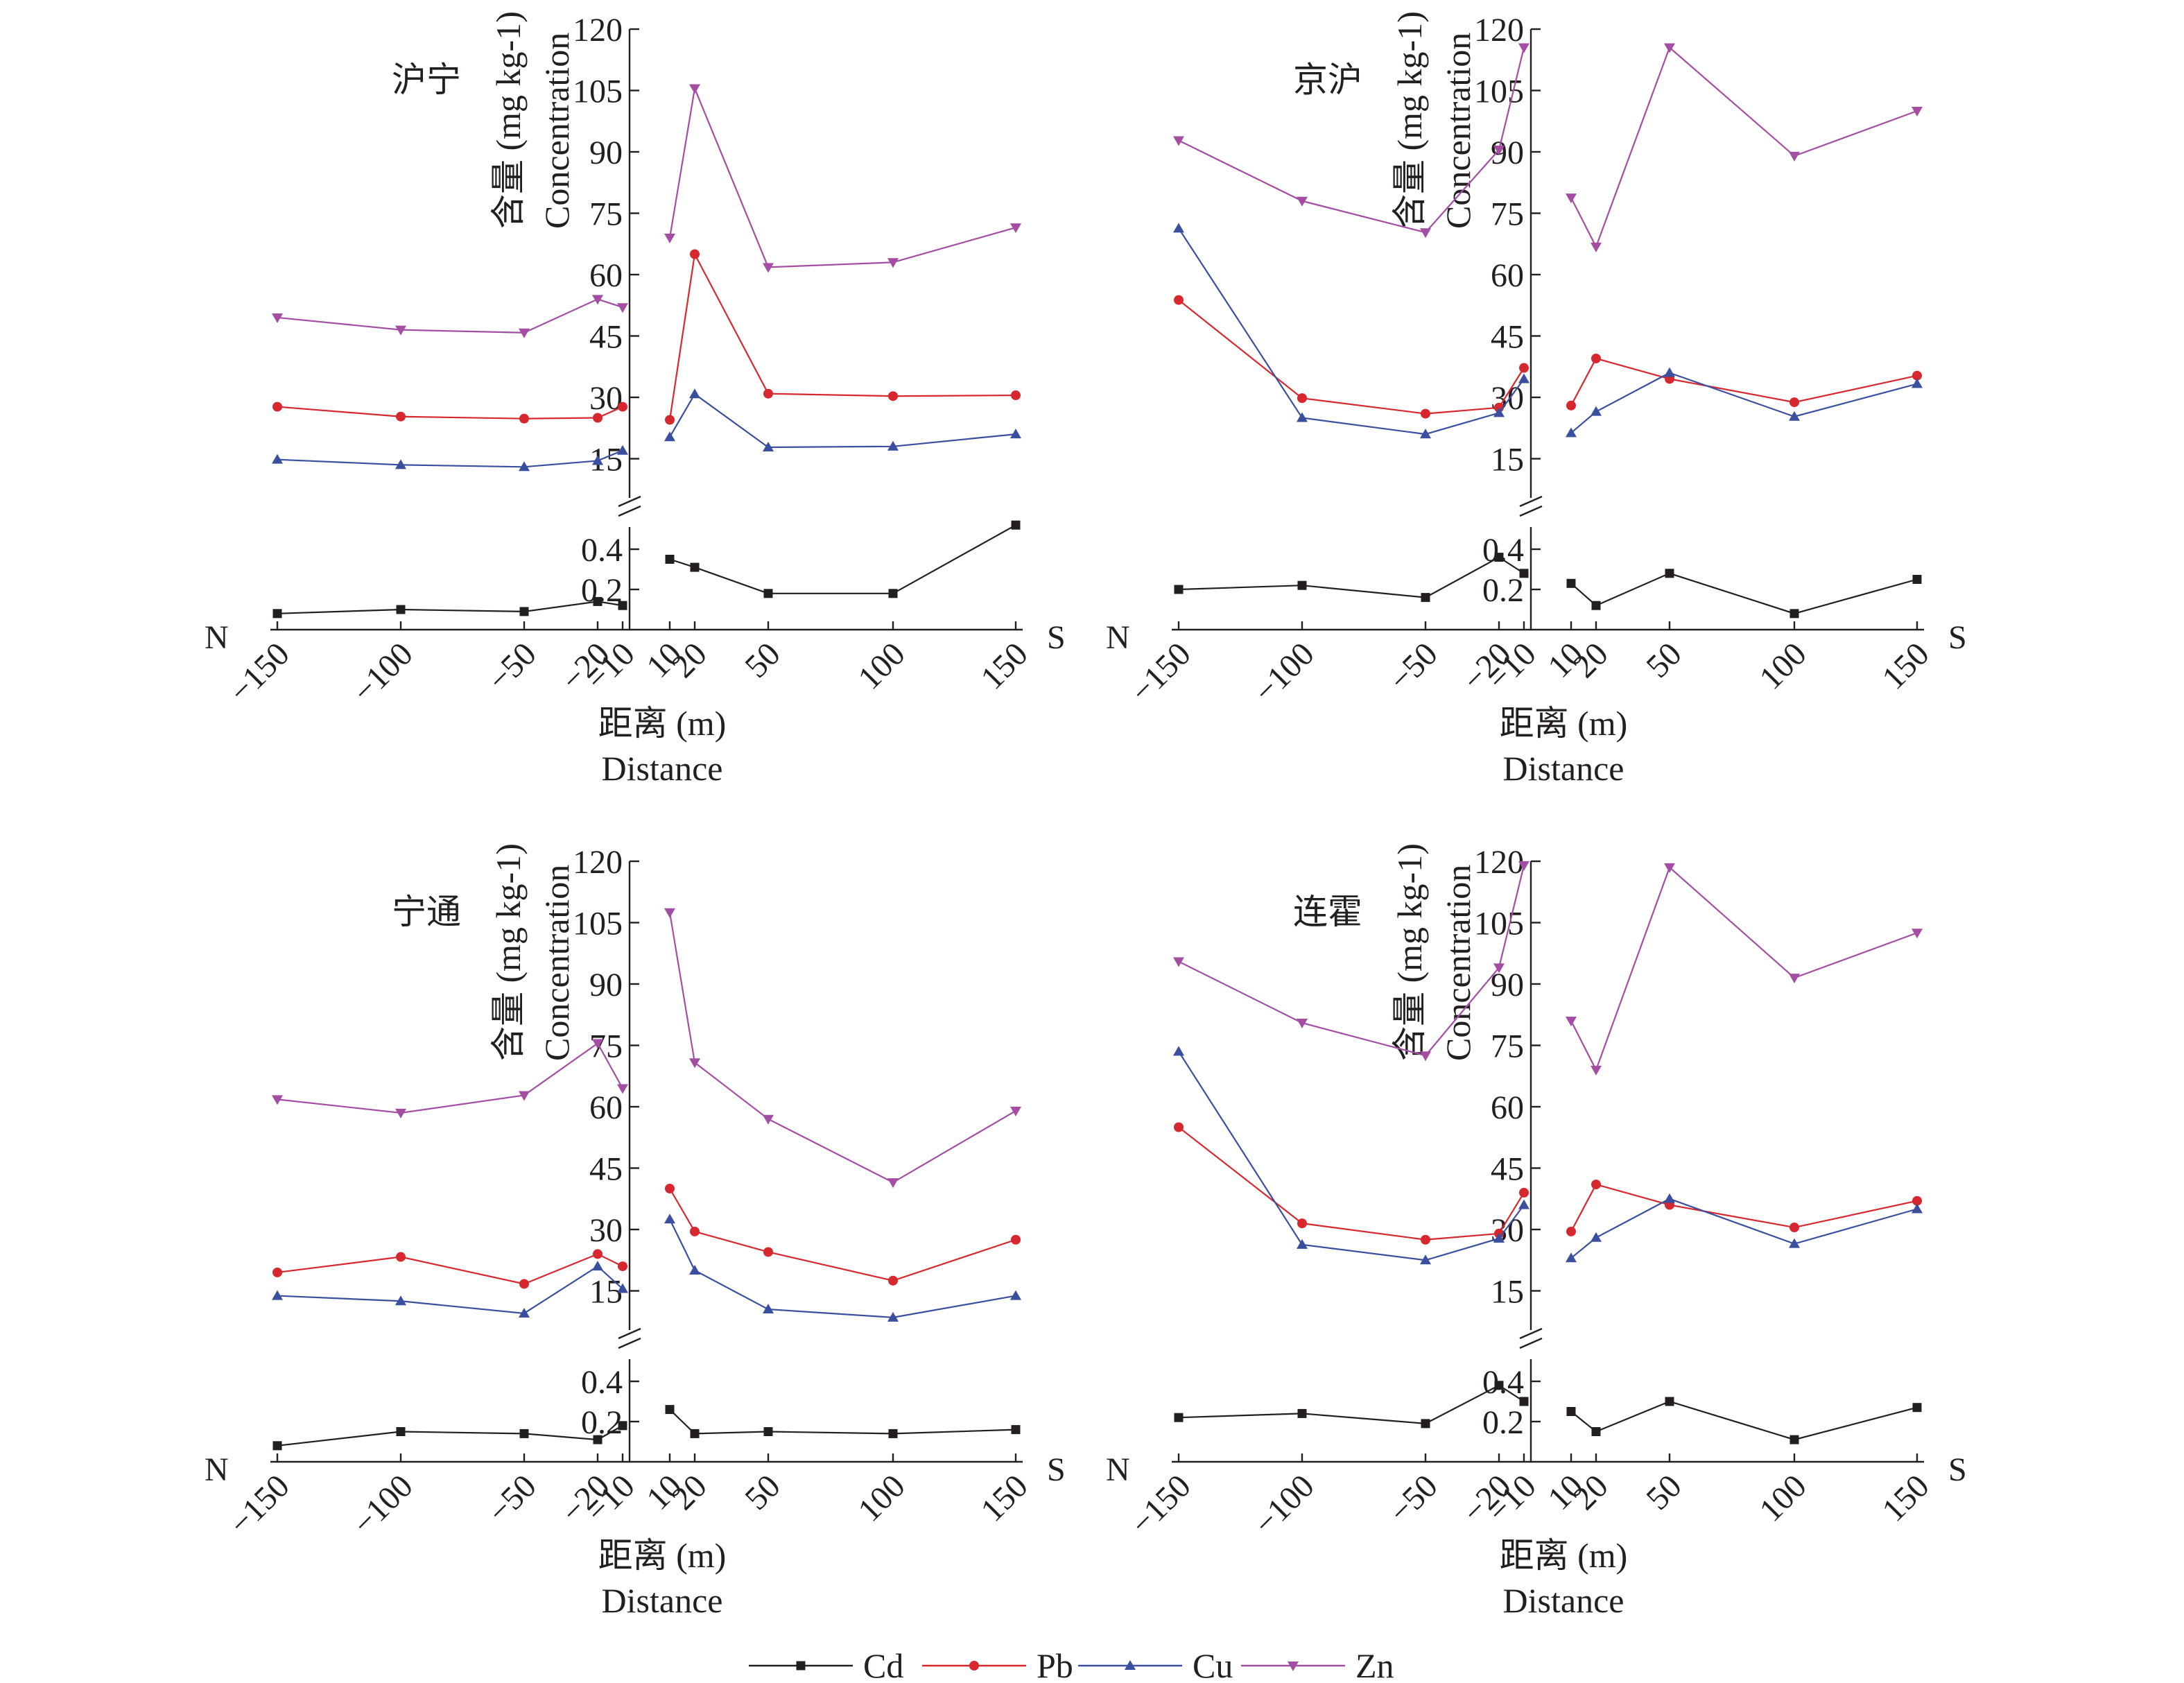 This screenshot has width=2184, height=1683. What do you see at coordinates (1507, 460) in the screenshot?
I see `y-tick-label: 15` at bounding box center [1507, 460].